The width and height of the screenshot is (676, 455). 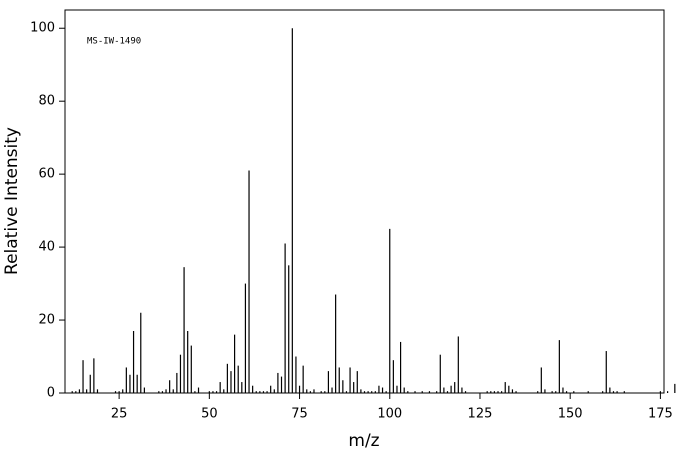 I want to click on y-tick-label: 100, so click(x=42, y=28).